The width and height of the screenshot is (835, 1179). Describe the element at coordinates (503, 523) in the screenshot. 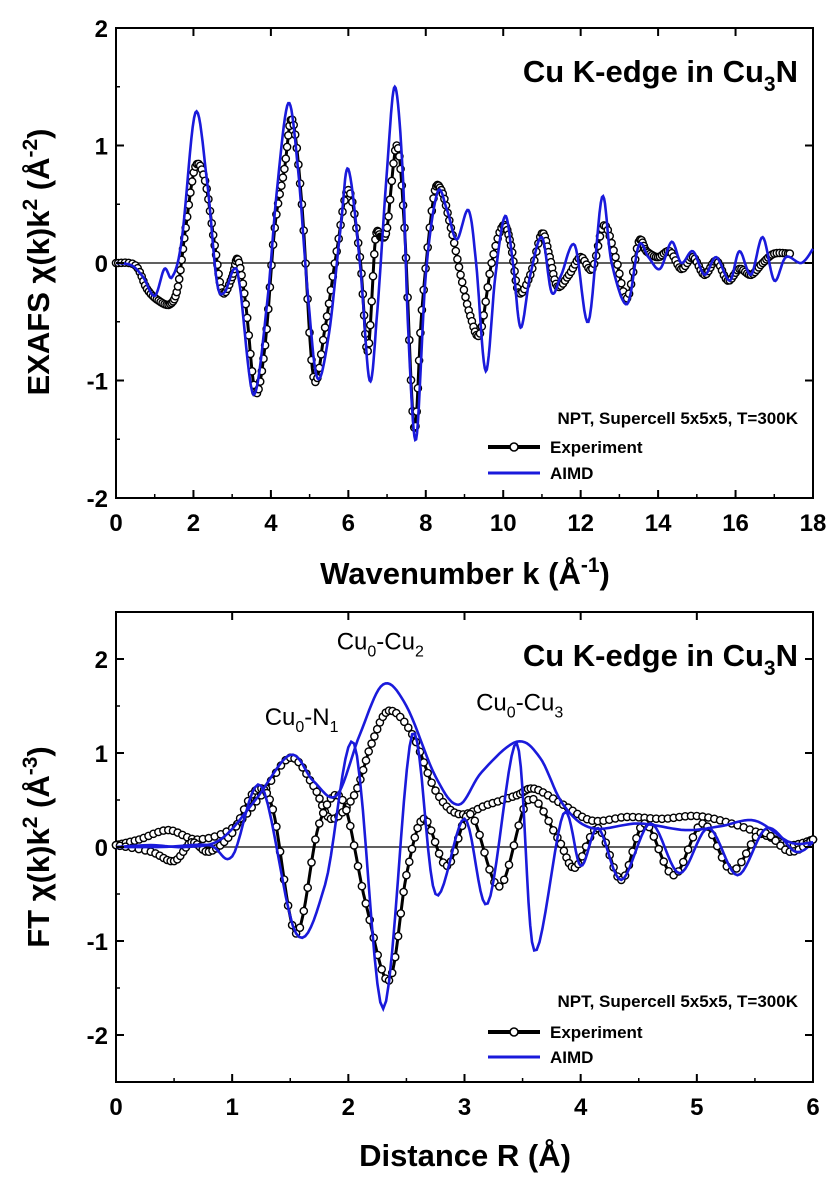

I see `x-tick-label: 10` at that location.